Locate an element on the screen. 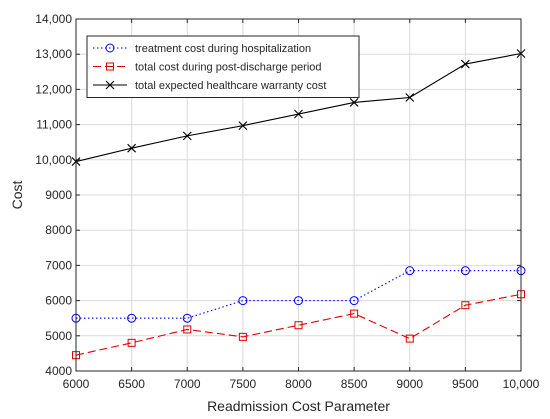 The image size is (550, 419). x-tick-label: 9000 is located at coordinates (409, 384).